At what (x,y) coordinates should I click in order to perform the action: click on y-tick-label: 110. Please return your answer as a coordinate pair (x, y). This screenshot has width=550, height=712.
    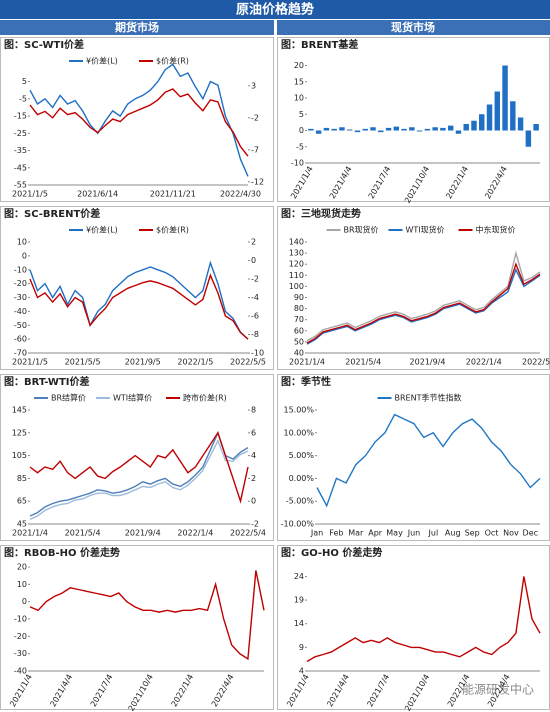
    Looking at the image, I should click on (296, 275).